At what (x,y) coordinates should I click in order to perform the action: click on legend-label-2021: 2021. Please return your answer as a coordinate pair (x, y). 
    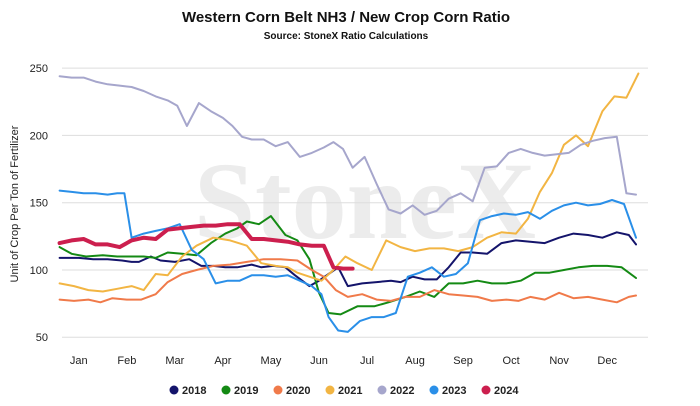
    Looking at the image, I should click on (350, 391).